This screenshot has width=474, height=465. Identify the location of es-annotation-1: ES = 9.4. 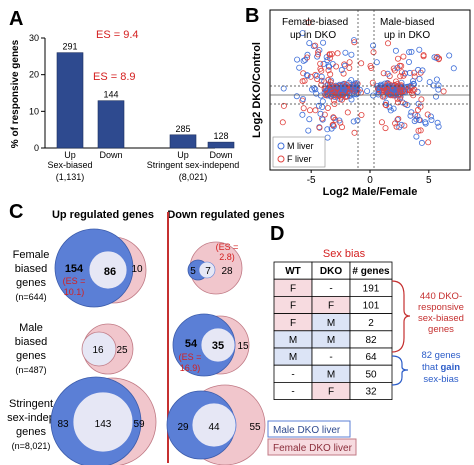
(117, 35).